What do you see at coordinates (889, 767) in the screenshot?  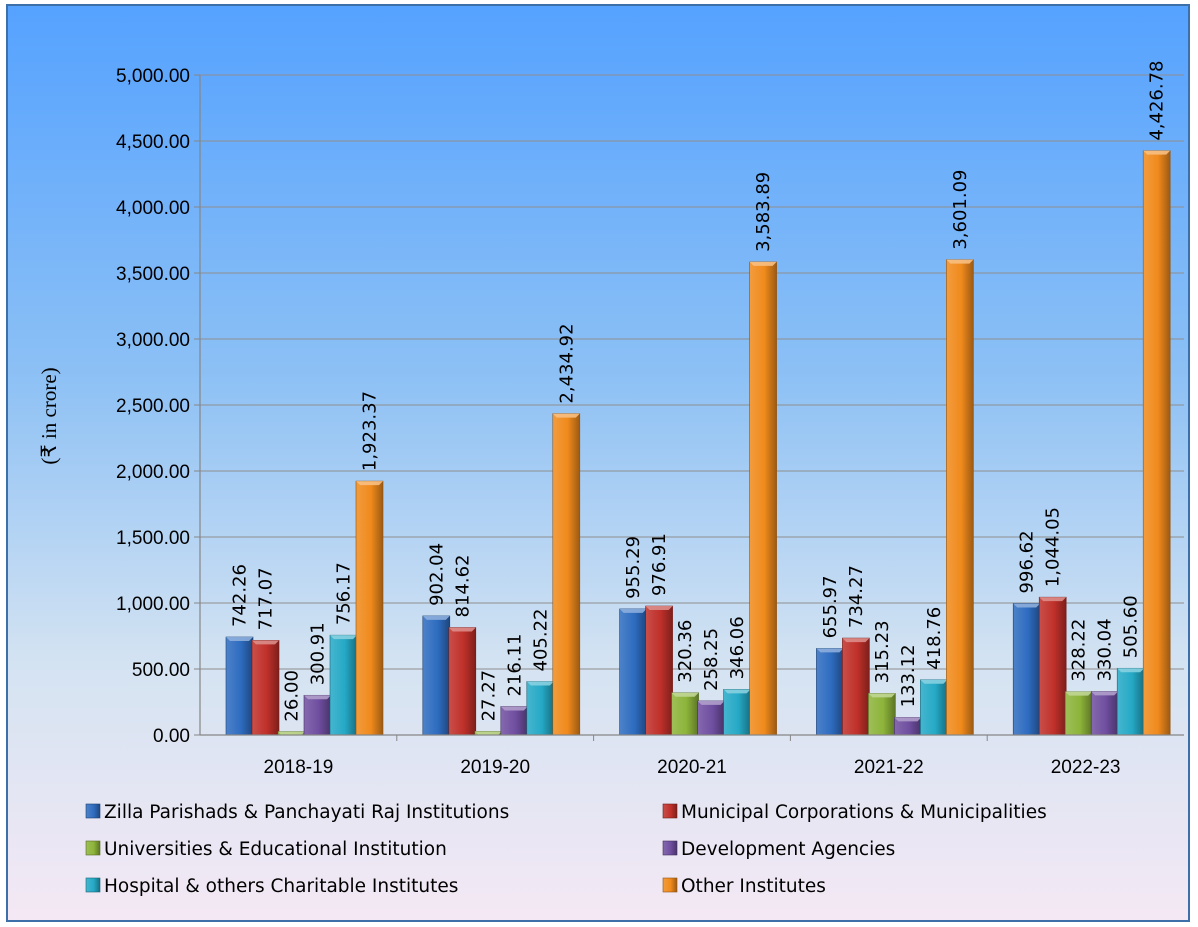 I see `x-tick-label: 2021-22` at bounding box center [889, 767].